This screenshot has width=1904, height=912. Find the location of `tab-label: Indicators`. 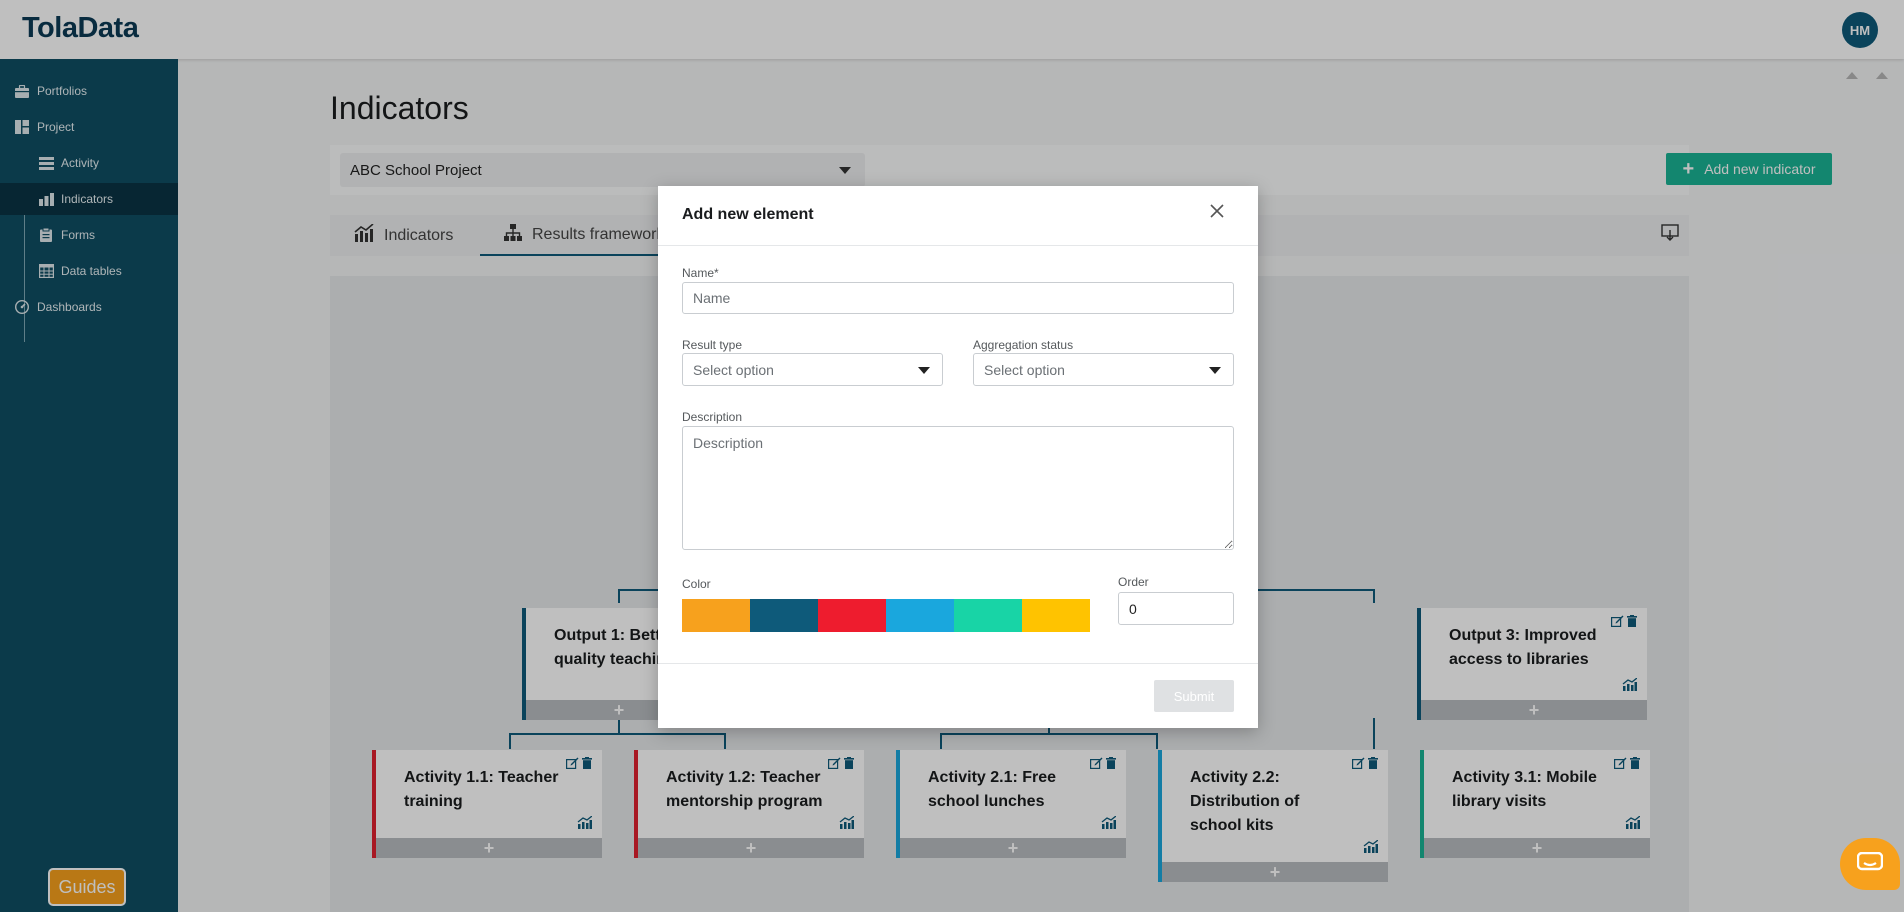

tab-label: Indicators is located at coordinates (419, 235).